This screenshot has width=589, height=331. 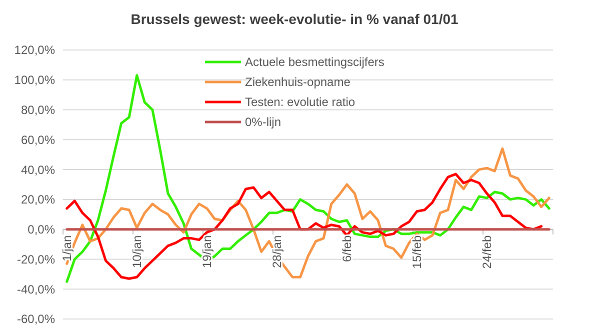 I want to click on x-tick-label: 19/jan, so click(x=207, y=251).